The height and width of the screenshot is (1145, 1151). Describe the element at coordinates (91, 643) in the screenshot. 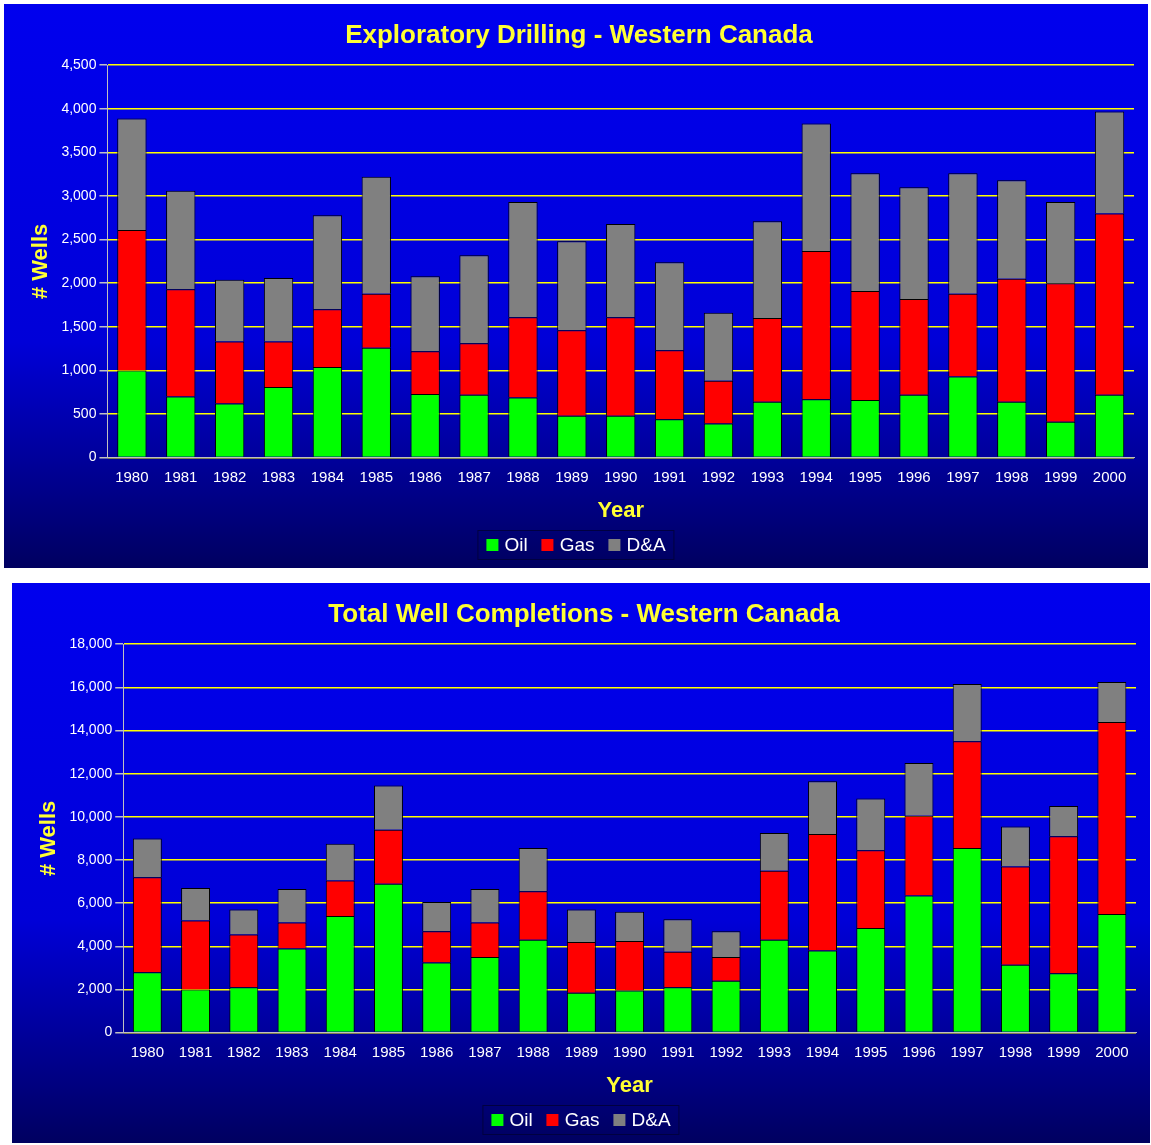

I see `y-tick-label: 18,000` at that location.